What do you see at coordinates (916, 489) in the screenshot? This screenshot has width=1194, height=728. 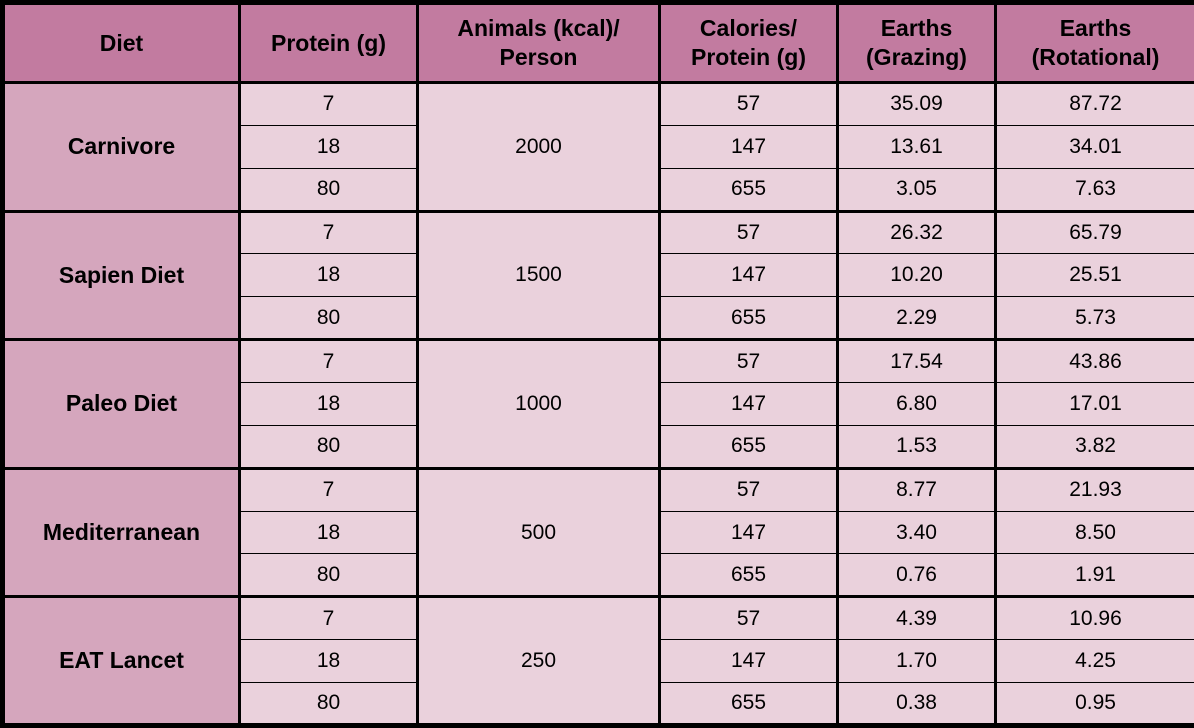 I see `earths-grazing-cell: 8.77` at bounding box center [916, 489].